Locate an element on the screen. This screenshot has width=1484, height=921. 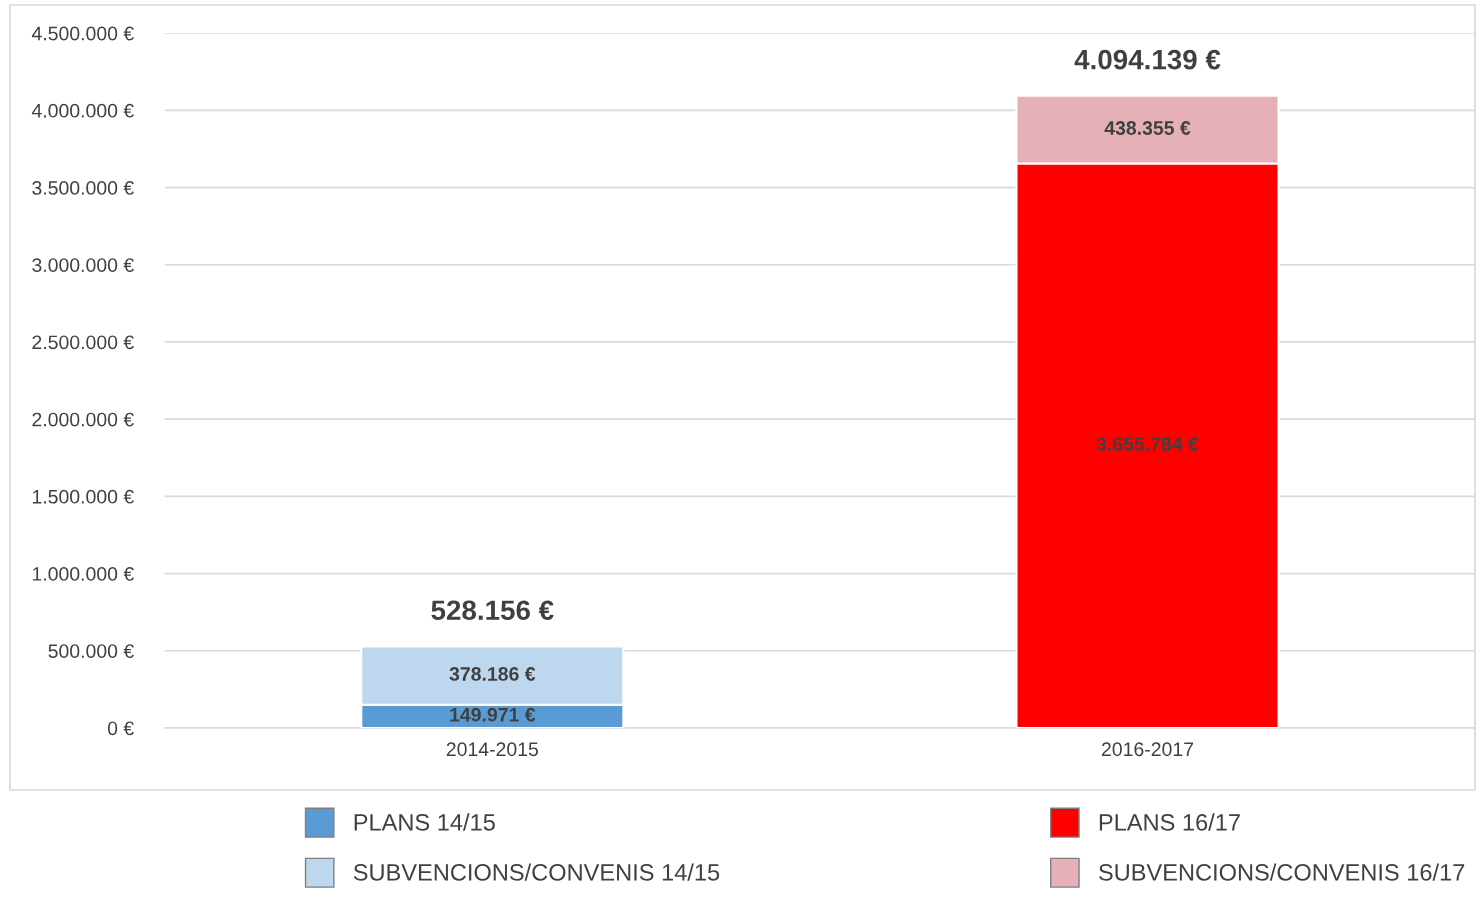
legend-label: SUBVENCIONS/CONVENIS 16/17 is located at coordinates (1282, 872).